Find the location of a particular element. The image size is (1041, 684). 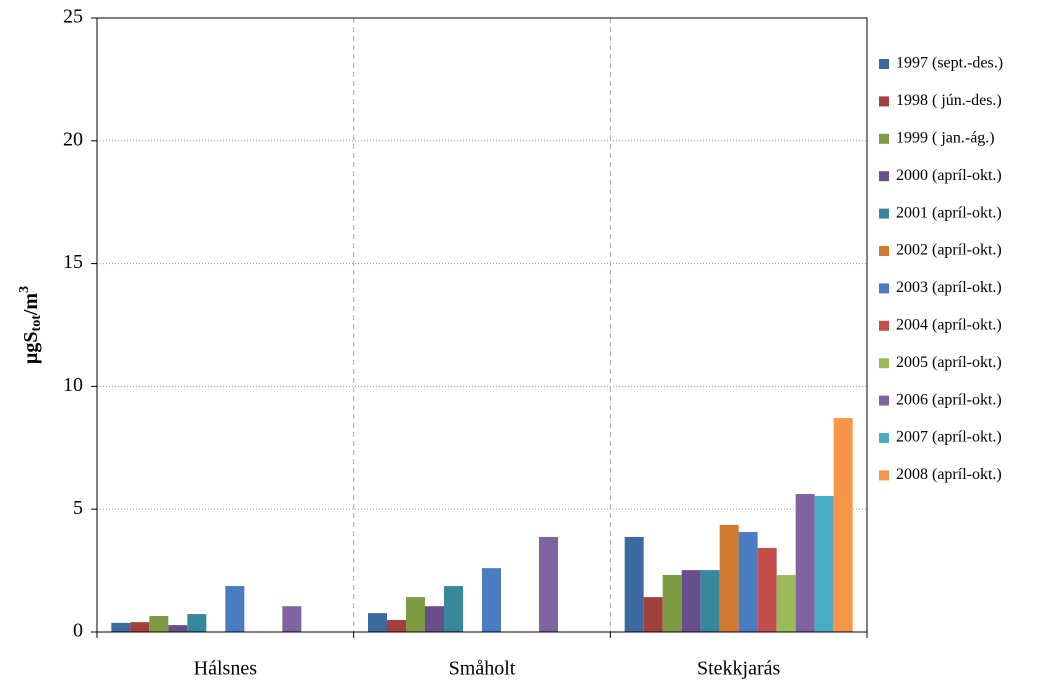

x-tick-label: Småholt is located at coordinates (482, 669).